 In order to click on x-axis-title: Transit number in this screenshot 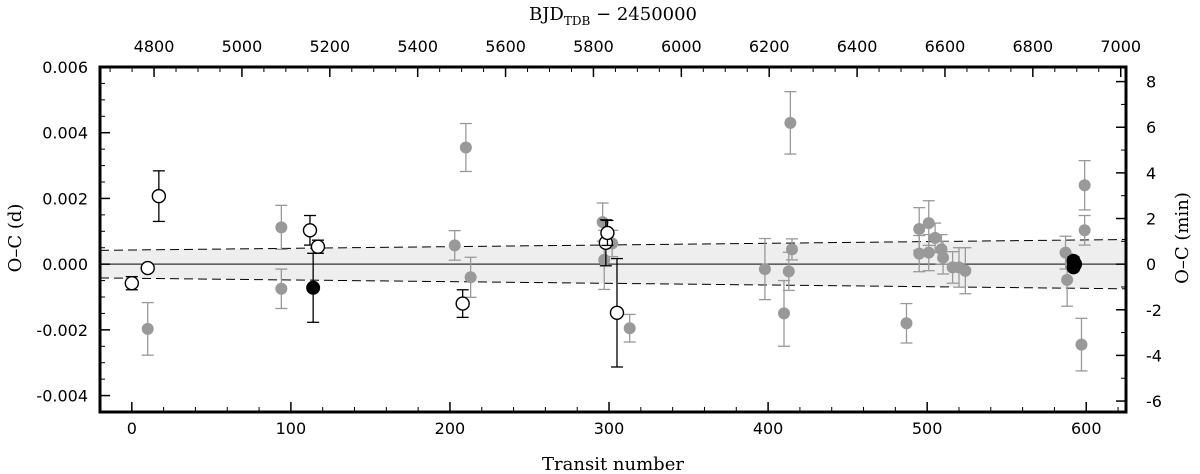, I will do `click(613, 464)`.